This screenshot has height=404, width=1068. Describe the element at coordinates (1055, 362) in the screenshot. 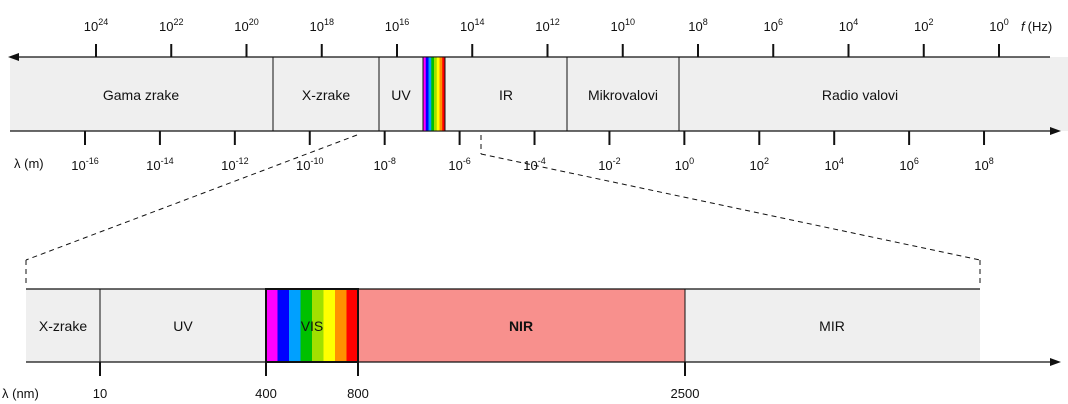

I see `nm-axis-arrowhead` at that location.